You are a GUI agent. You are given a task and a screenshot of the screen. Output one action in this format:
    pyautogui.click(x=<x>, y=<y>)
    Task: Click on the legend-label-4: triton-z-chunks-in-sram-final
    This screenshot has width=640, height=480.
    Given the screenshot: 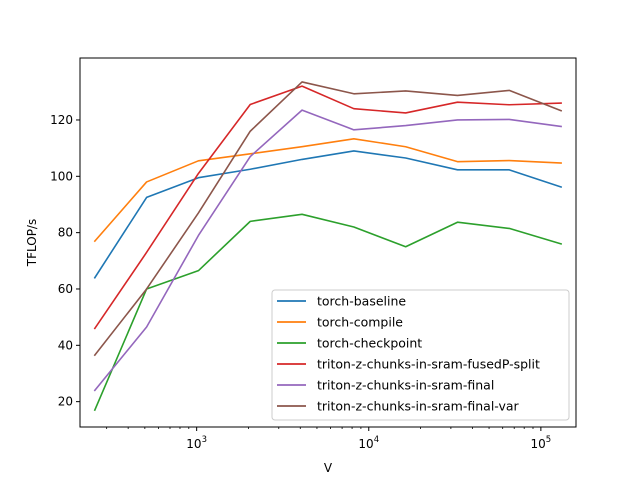 What is the action you would take?
    pyautogui.click(x=405, y=385)
    